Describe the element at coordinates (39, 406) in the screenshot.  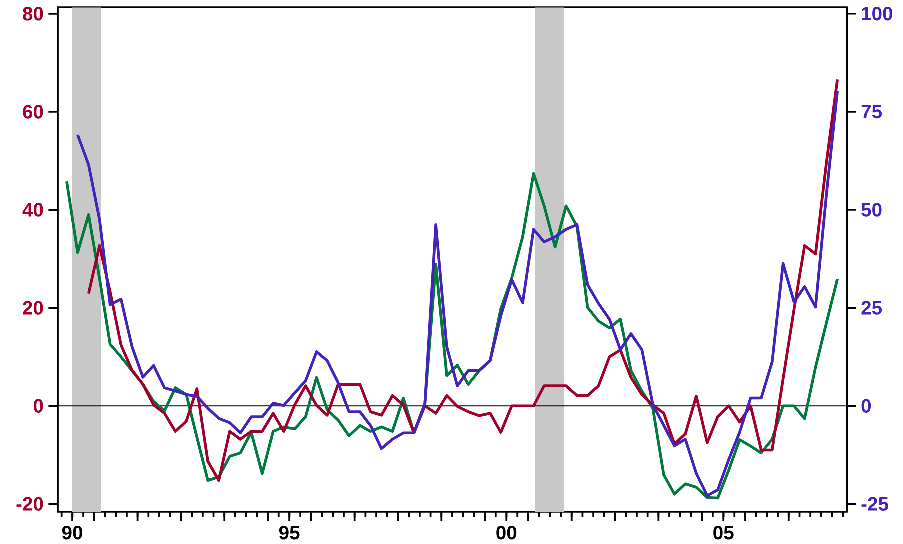
I see `y-tick-label: 0` at that location.